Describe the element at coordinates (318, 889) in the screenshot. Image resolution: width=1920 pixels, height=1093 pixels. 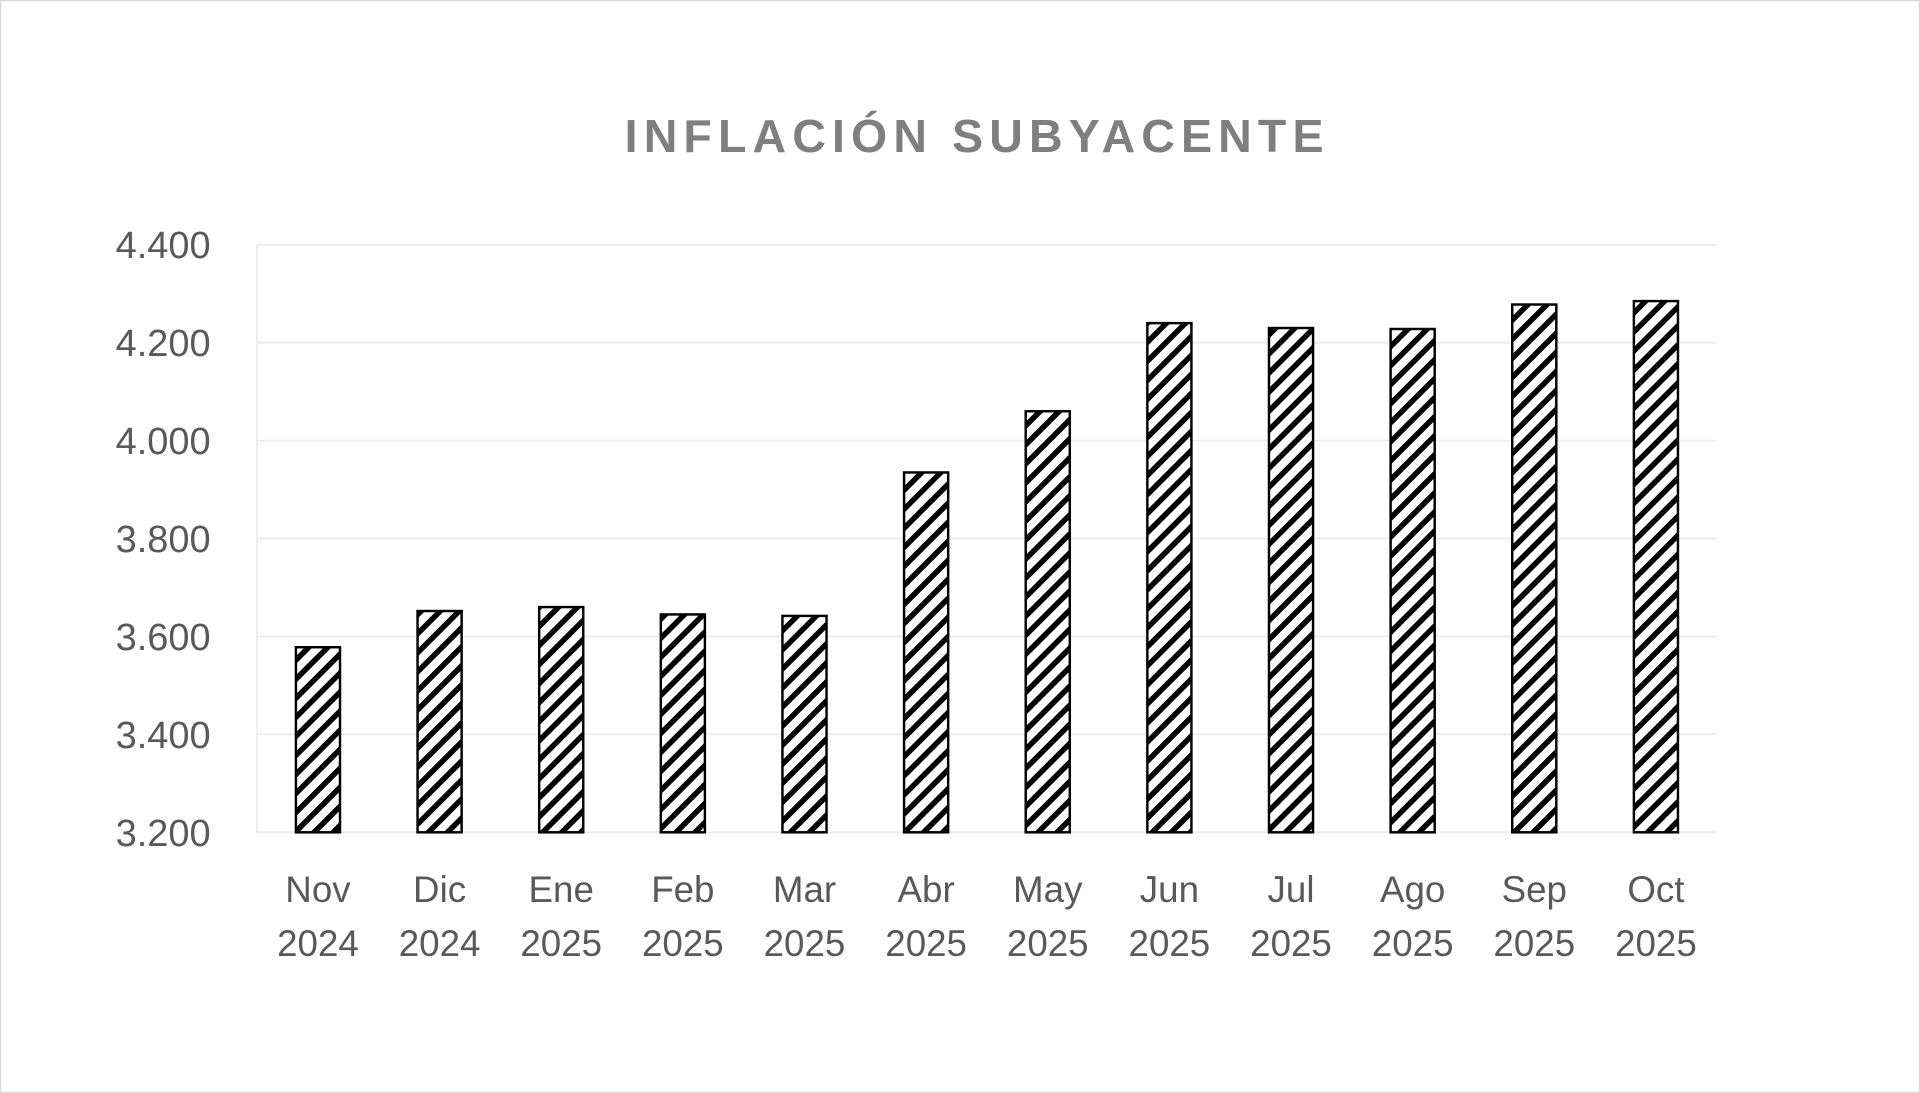
I see `x-tick-label: Nov` at that location.